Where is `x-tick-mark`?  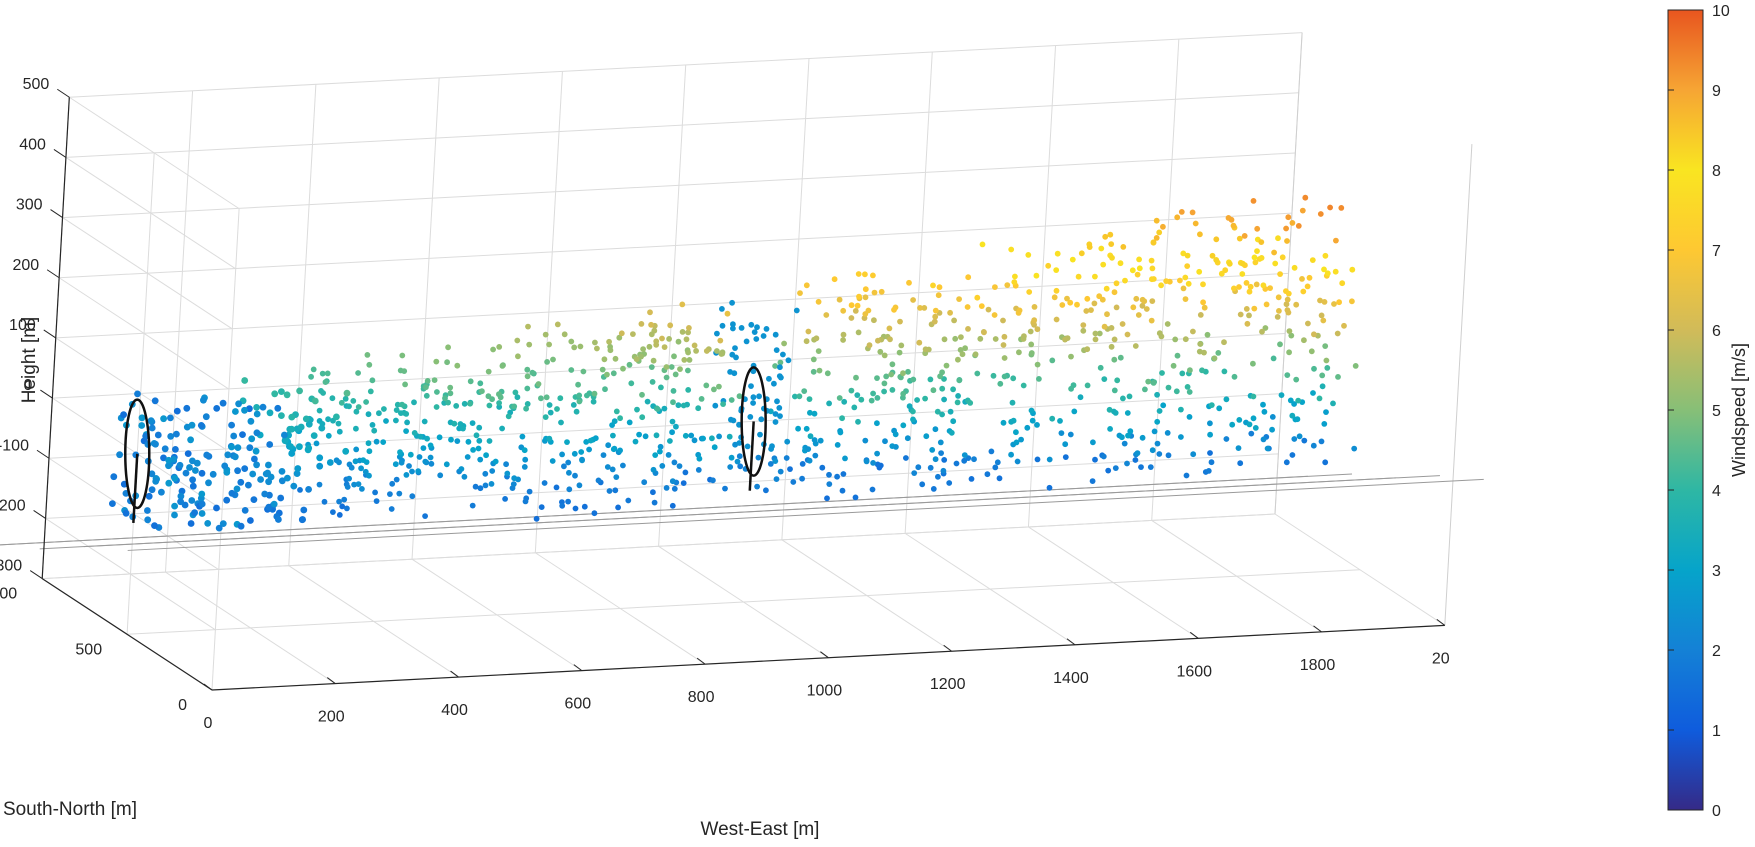
x-tick-mark is located at coordinates (331, 680).